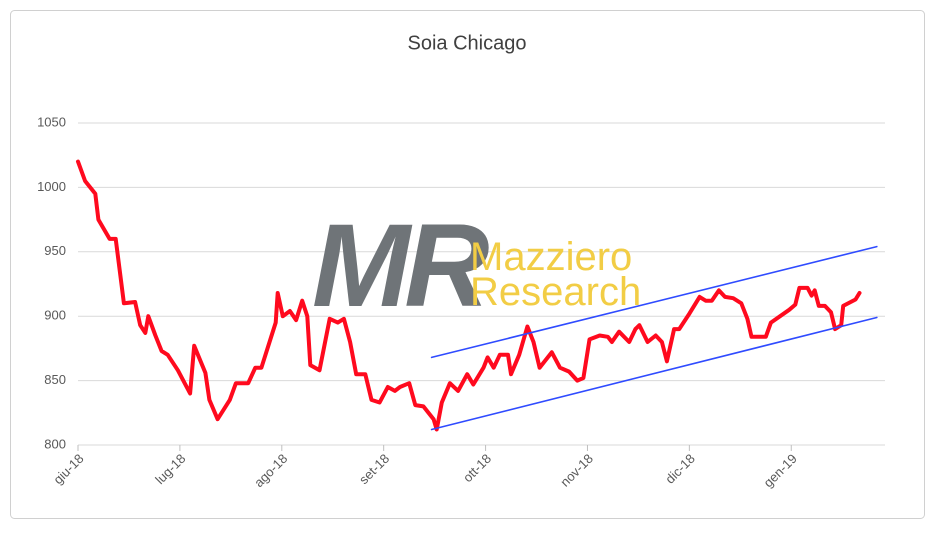 The width and height of the screenshot is (936, 537). Describe the element at coordinates (51, 186) in the screenshot. I see `y-tick-label: 1000` at that location.